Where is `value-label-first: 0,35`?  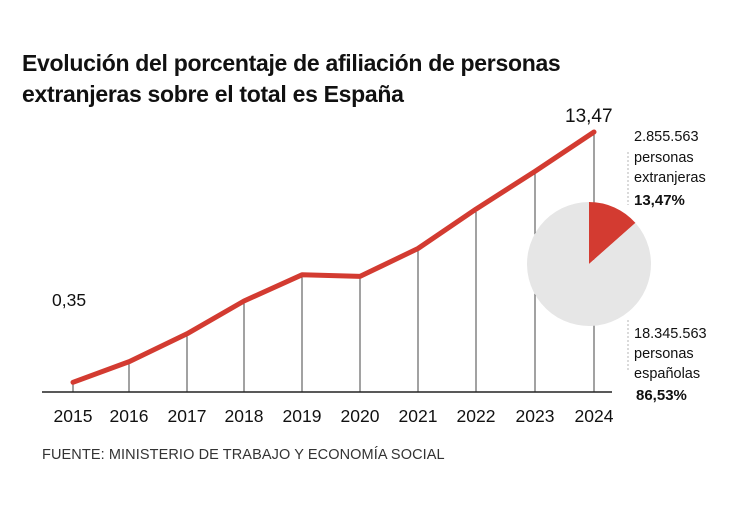
value-label-first: 0,35 is located at coordinates (69, 300).